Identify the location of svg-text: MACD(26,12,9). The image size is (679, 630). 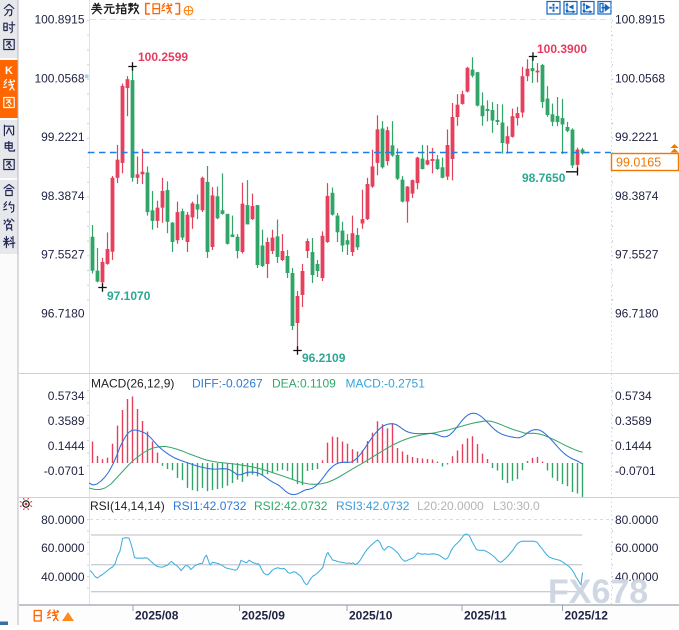
(132, 384).